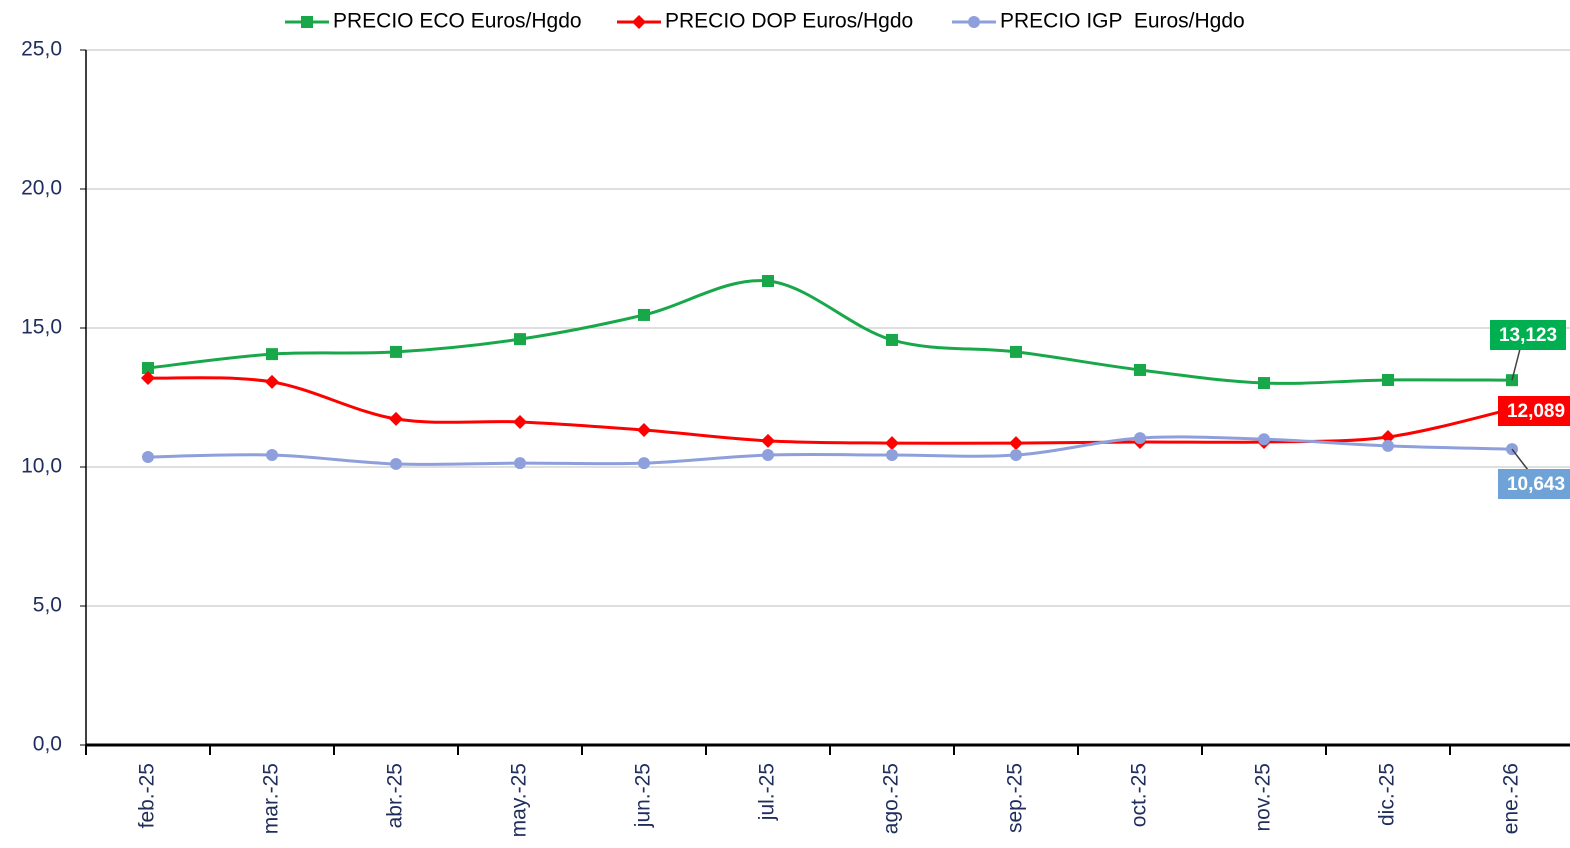  Describe the element at coordinates (395, 795) in the screenshot. I see `x-tick-label: abr.-25` at that location.